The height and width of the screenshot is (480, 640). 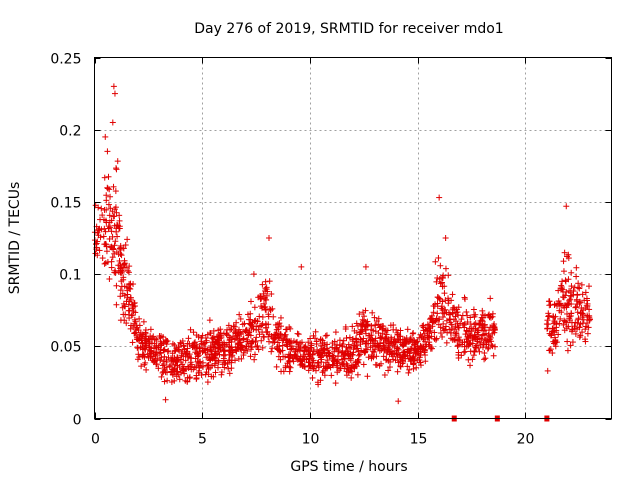 I want to click on x-tick-label: 20, so click(x=526, y=440).